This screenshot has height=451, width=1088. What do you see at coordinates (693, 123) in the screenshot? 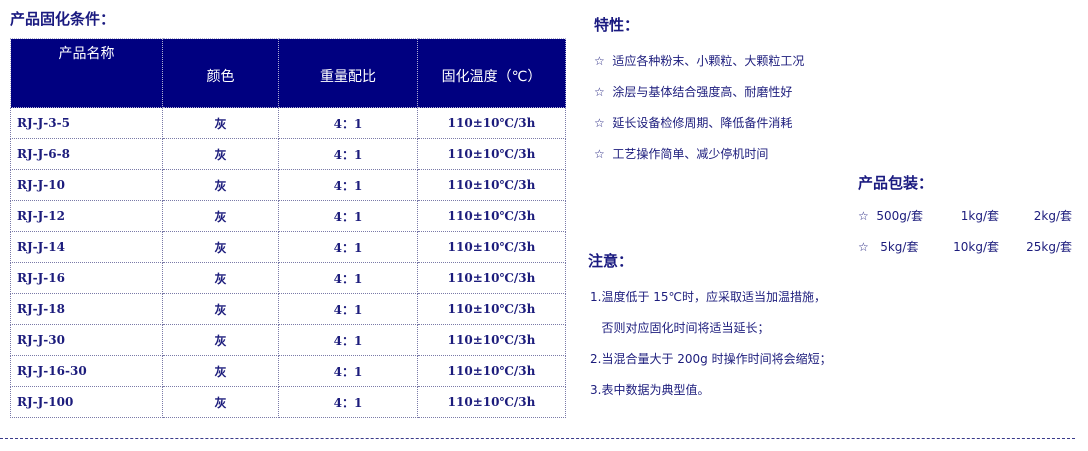
I see `feature-item: ☆ 延长设备检修周期、降低备件消耗` at bounding box center [693, 123].